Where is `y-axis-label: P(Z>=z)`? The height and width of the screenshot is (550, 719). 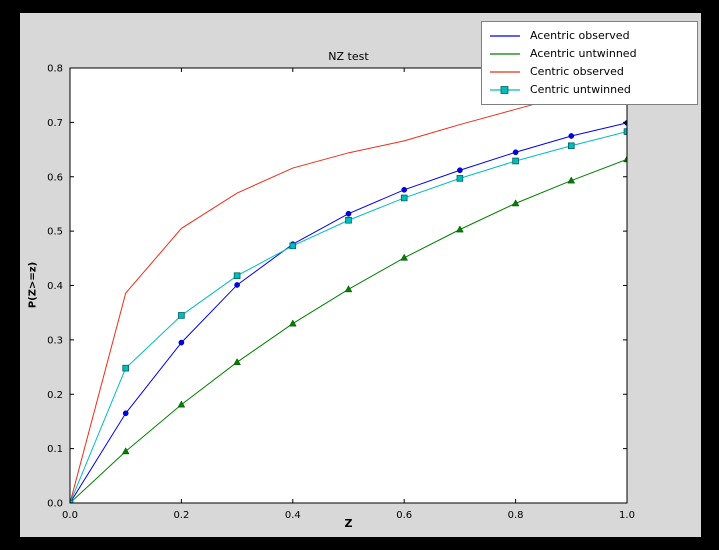 y-axis-label: P(Z>=z) is located at coordinates (33, 285).